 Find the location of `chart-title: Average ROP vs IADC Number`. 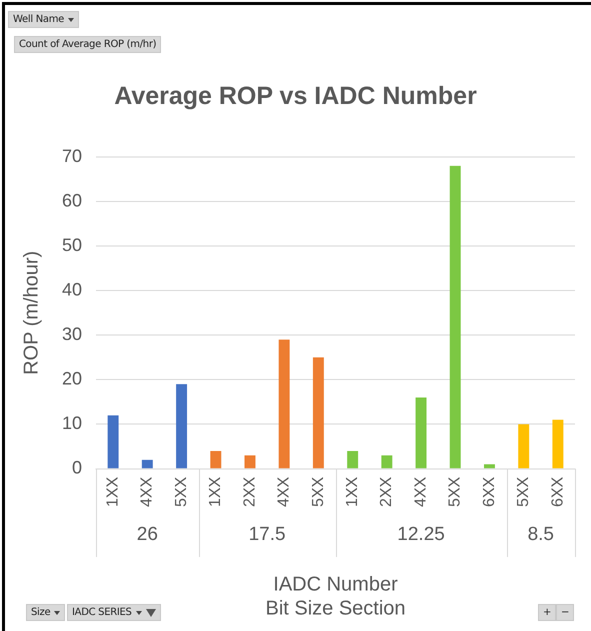

chart-title: Average ROP vs IADC Number is located at coordinates (296, 96).